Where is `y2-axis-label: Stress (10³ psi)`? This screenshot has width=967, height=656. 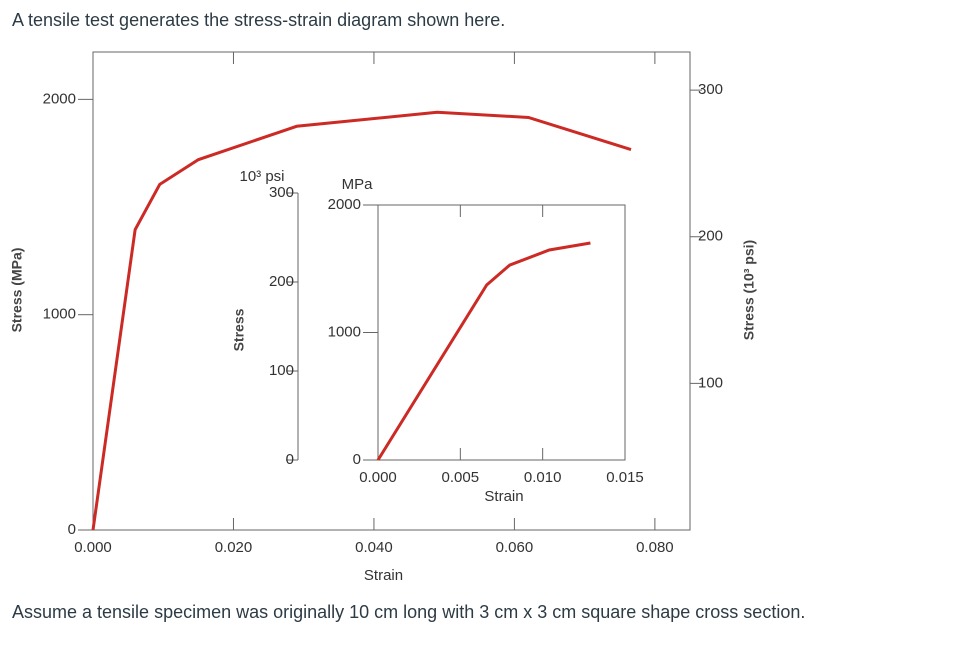
y2-axis-label: Stress (10³ psi) is located at coordinates (749, 290).